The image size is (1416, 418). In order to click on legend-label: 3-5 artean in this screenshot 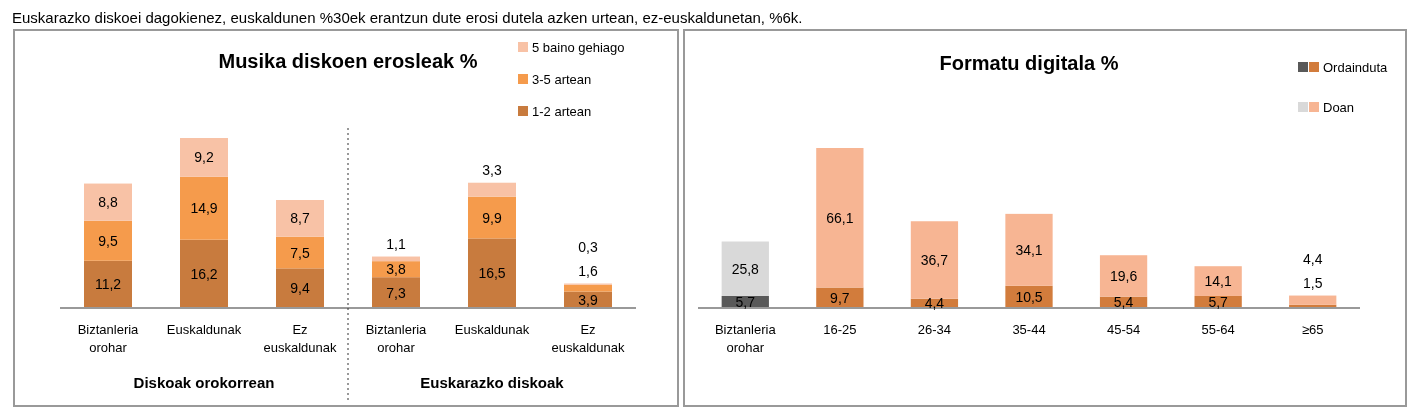, I will do `click(562, 79)`.